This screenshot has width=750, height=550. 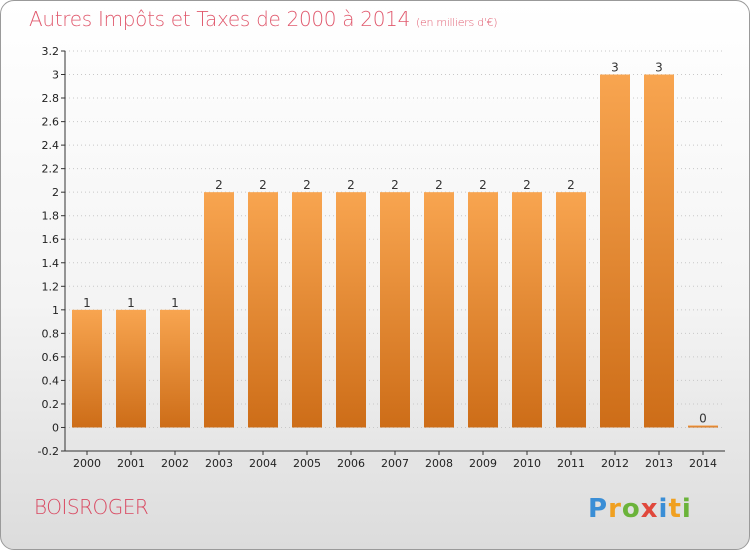 What do you see at coordinates (131, 303) in the screenshot?
I see `data-label-2001: 1` at bounding box center [131, 303].